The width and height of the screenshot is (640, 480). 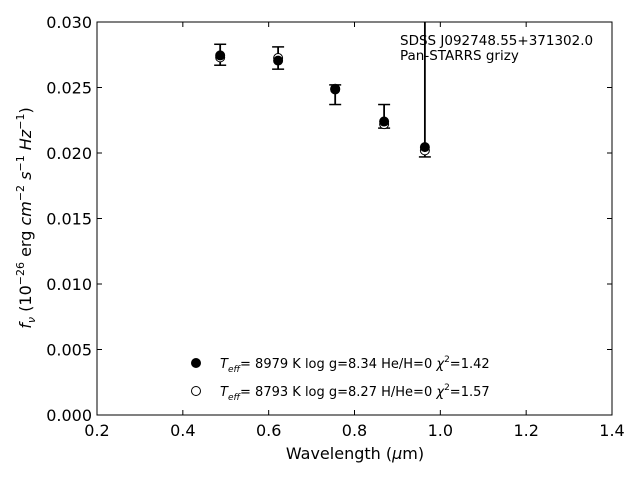 I want to click on y-tick-label: 0.030, so click(x=69, y=22).